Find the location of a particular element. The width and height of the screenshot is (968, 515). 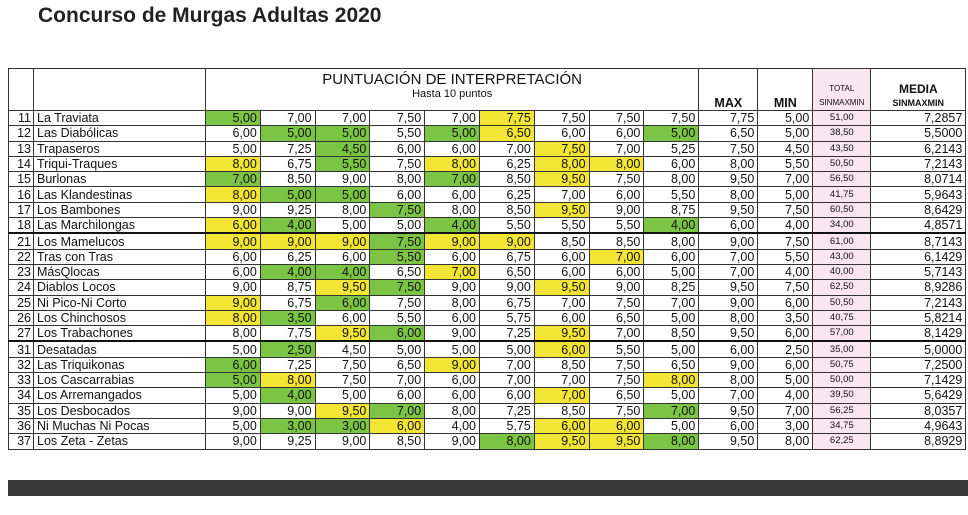

min: 7,50 is located at coordinates (785, 210).